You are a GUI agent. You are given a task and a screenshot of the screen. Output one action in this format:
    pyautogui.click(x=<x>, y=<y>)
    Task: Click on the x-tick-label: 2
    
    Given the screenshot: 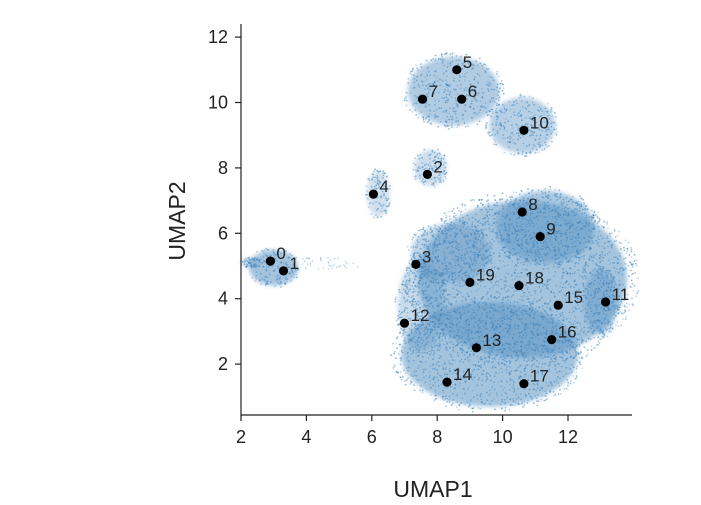 What is the action you would take?
    pyautogui.click(x=241, y=437)
    